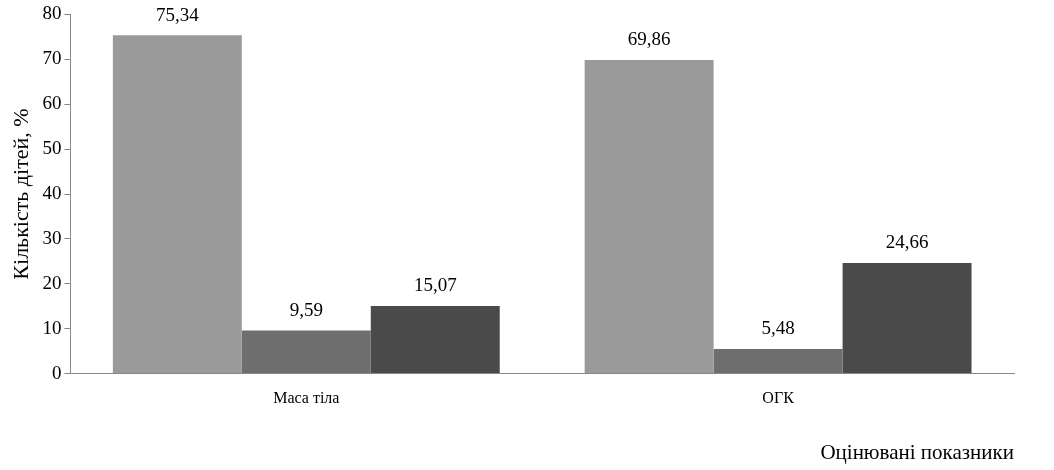 This screenshot has height=470, width=1054. What do you see at coordinates (649, 39) in the screenshot?
I see `data-label: 69,86` at bounding box center [649, 39].